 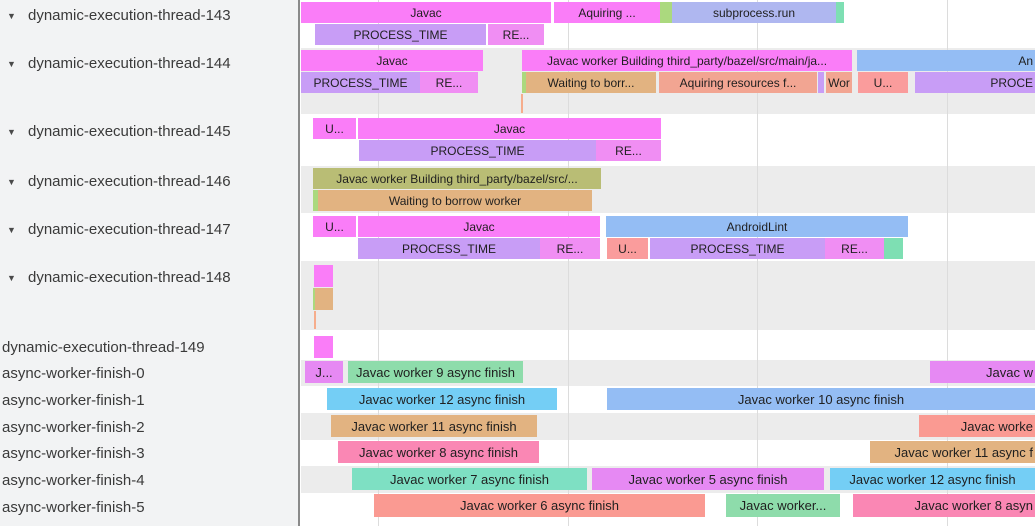 I want to click on track-name-text: dynamic-execution-thread-148, so click(x=129, y=277).